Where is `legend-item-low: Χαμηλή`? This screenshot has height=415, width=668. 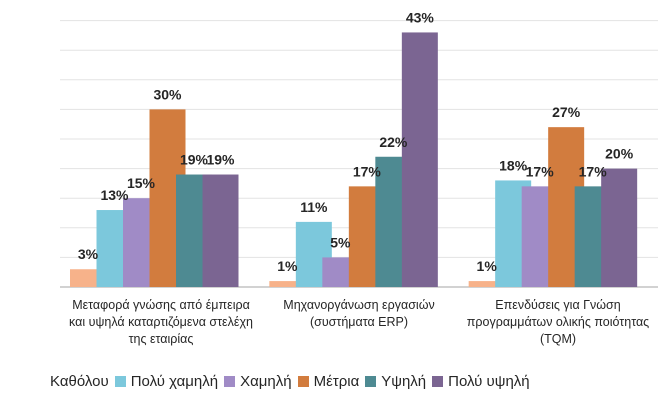 legend-item-low: Χαμηλή is located at coordinates (258, 381).